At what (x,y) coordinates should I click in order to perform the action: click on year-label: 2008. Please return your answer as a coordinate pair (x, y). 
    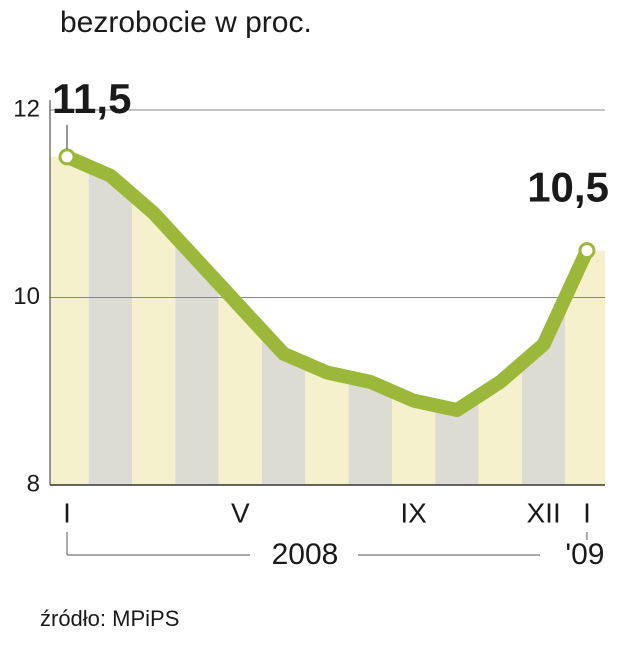
    Looking at the image, I should click on (305, 554).